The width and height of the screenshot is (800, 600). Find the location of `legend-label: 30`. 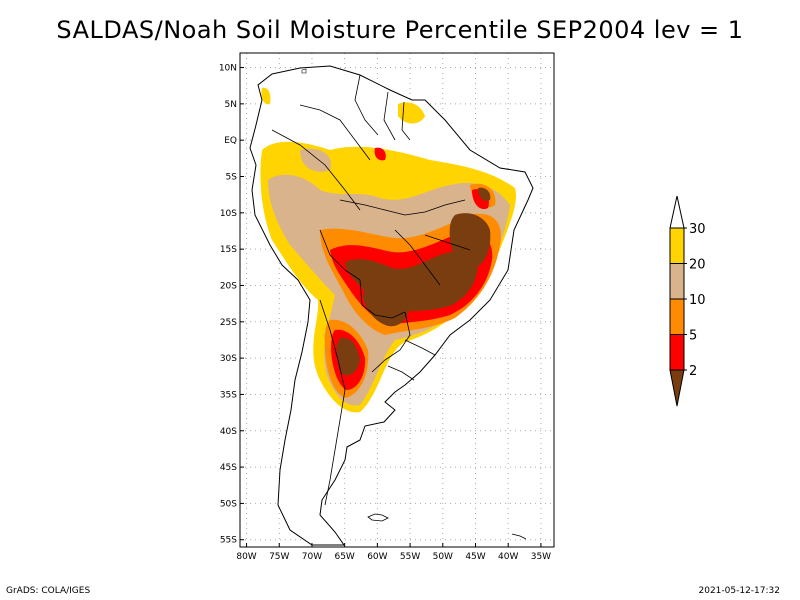

legend-label: 30 is located at coordinates (697, 229).